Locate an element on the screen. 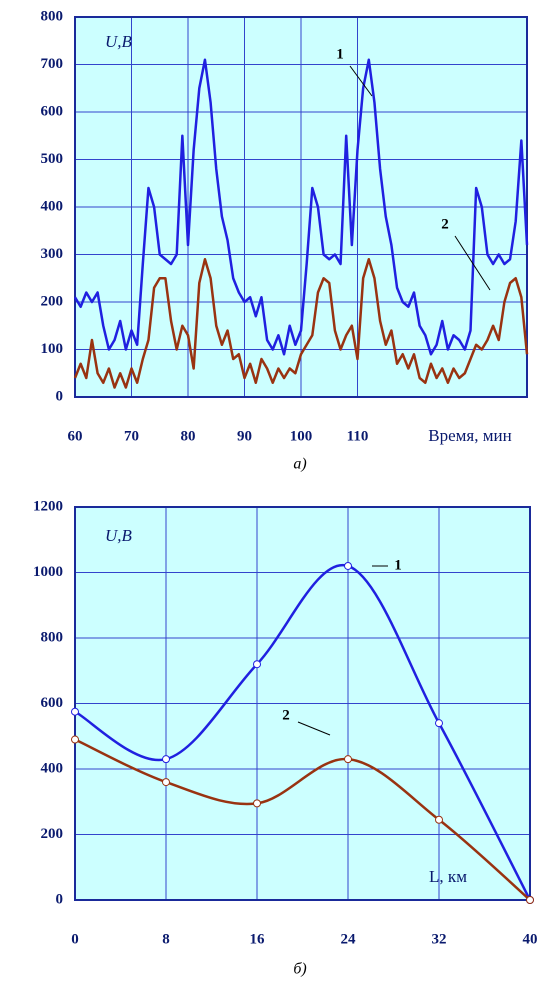 This screenshot has height=987, width=544. caption: а) is located at coordinates (299, 464).